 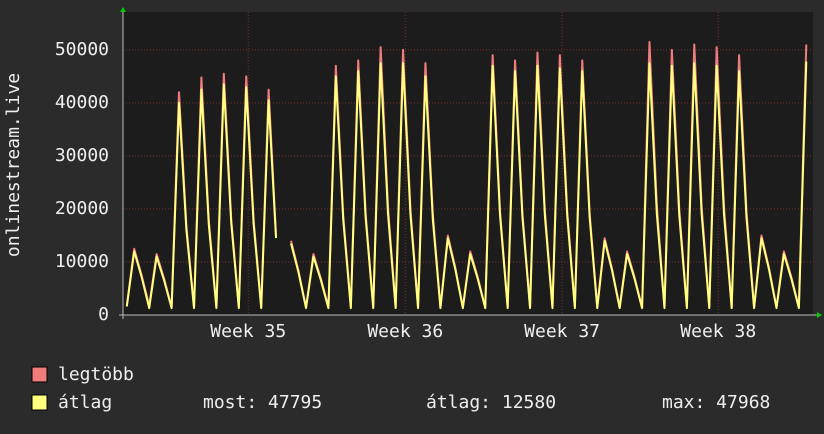 I want to click on x-tick-label: Week 37, so click(x=562, y=331).